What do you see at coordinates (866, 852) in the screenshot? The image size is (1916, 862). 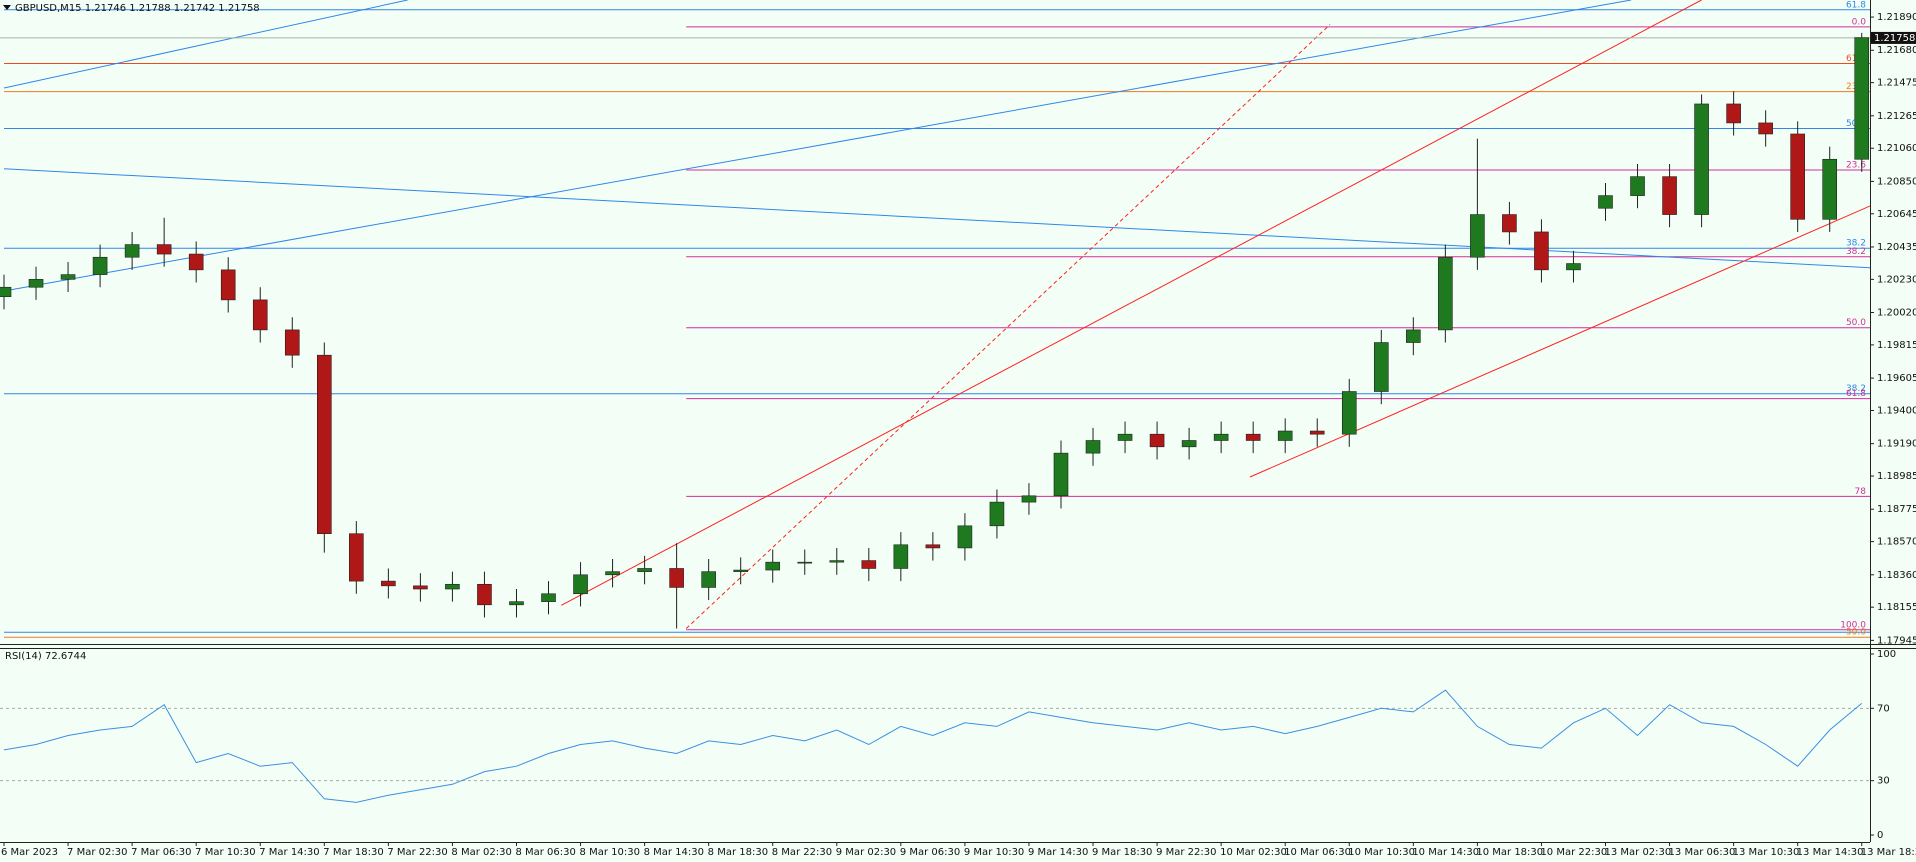 I see `x-tick-label: 9 Mar 02:30` at bounding box center [866, 852].